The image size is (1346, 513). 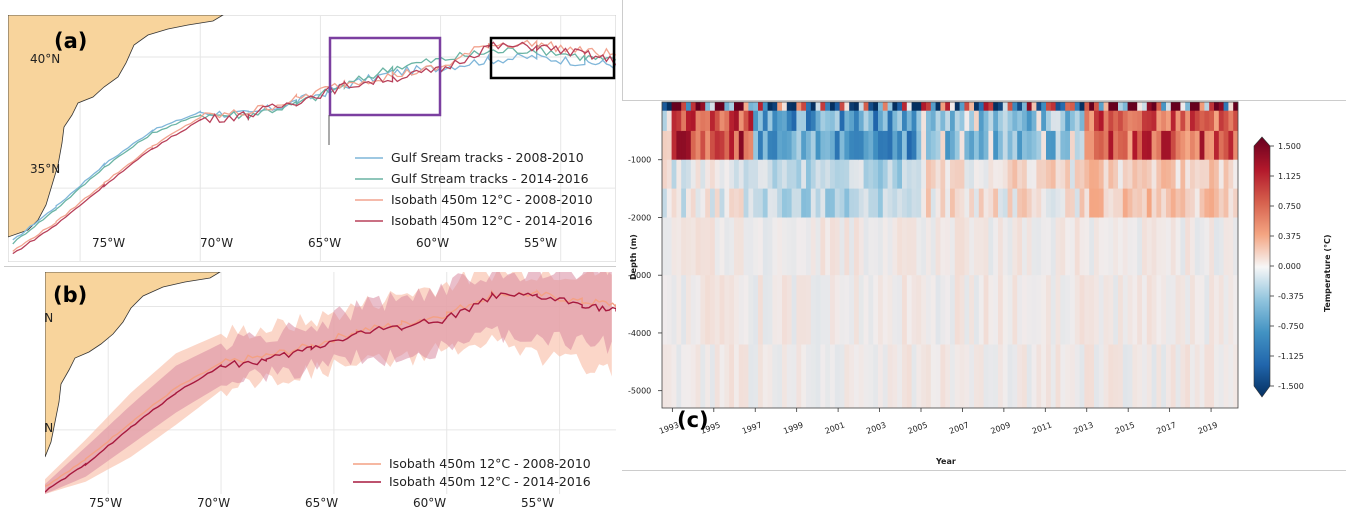 I want to click on year-tick-label: 1997, so click(x=752, y=427).